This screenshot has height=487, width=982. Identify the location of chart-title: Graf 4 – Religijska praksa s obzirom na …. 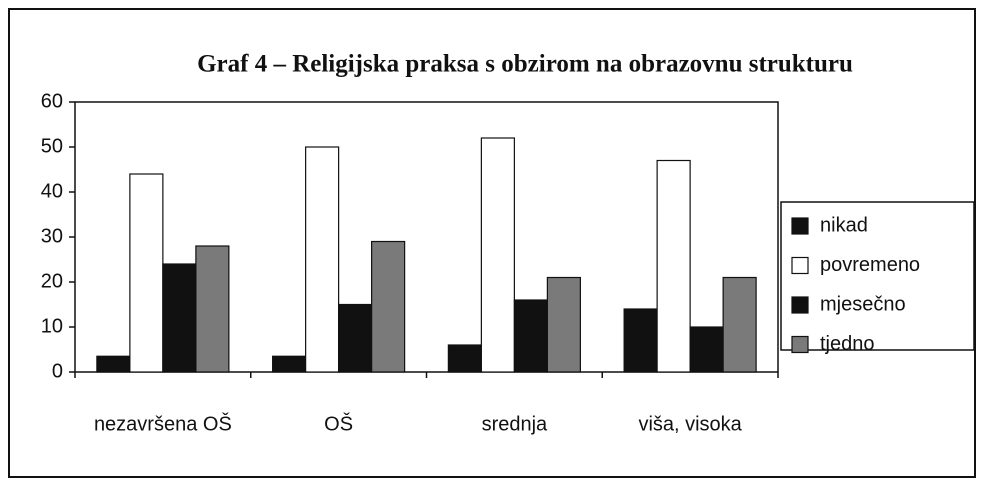
(525, 64).